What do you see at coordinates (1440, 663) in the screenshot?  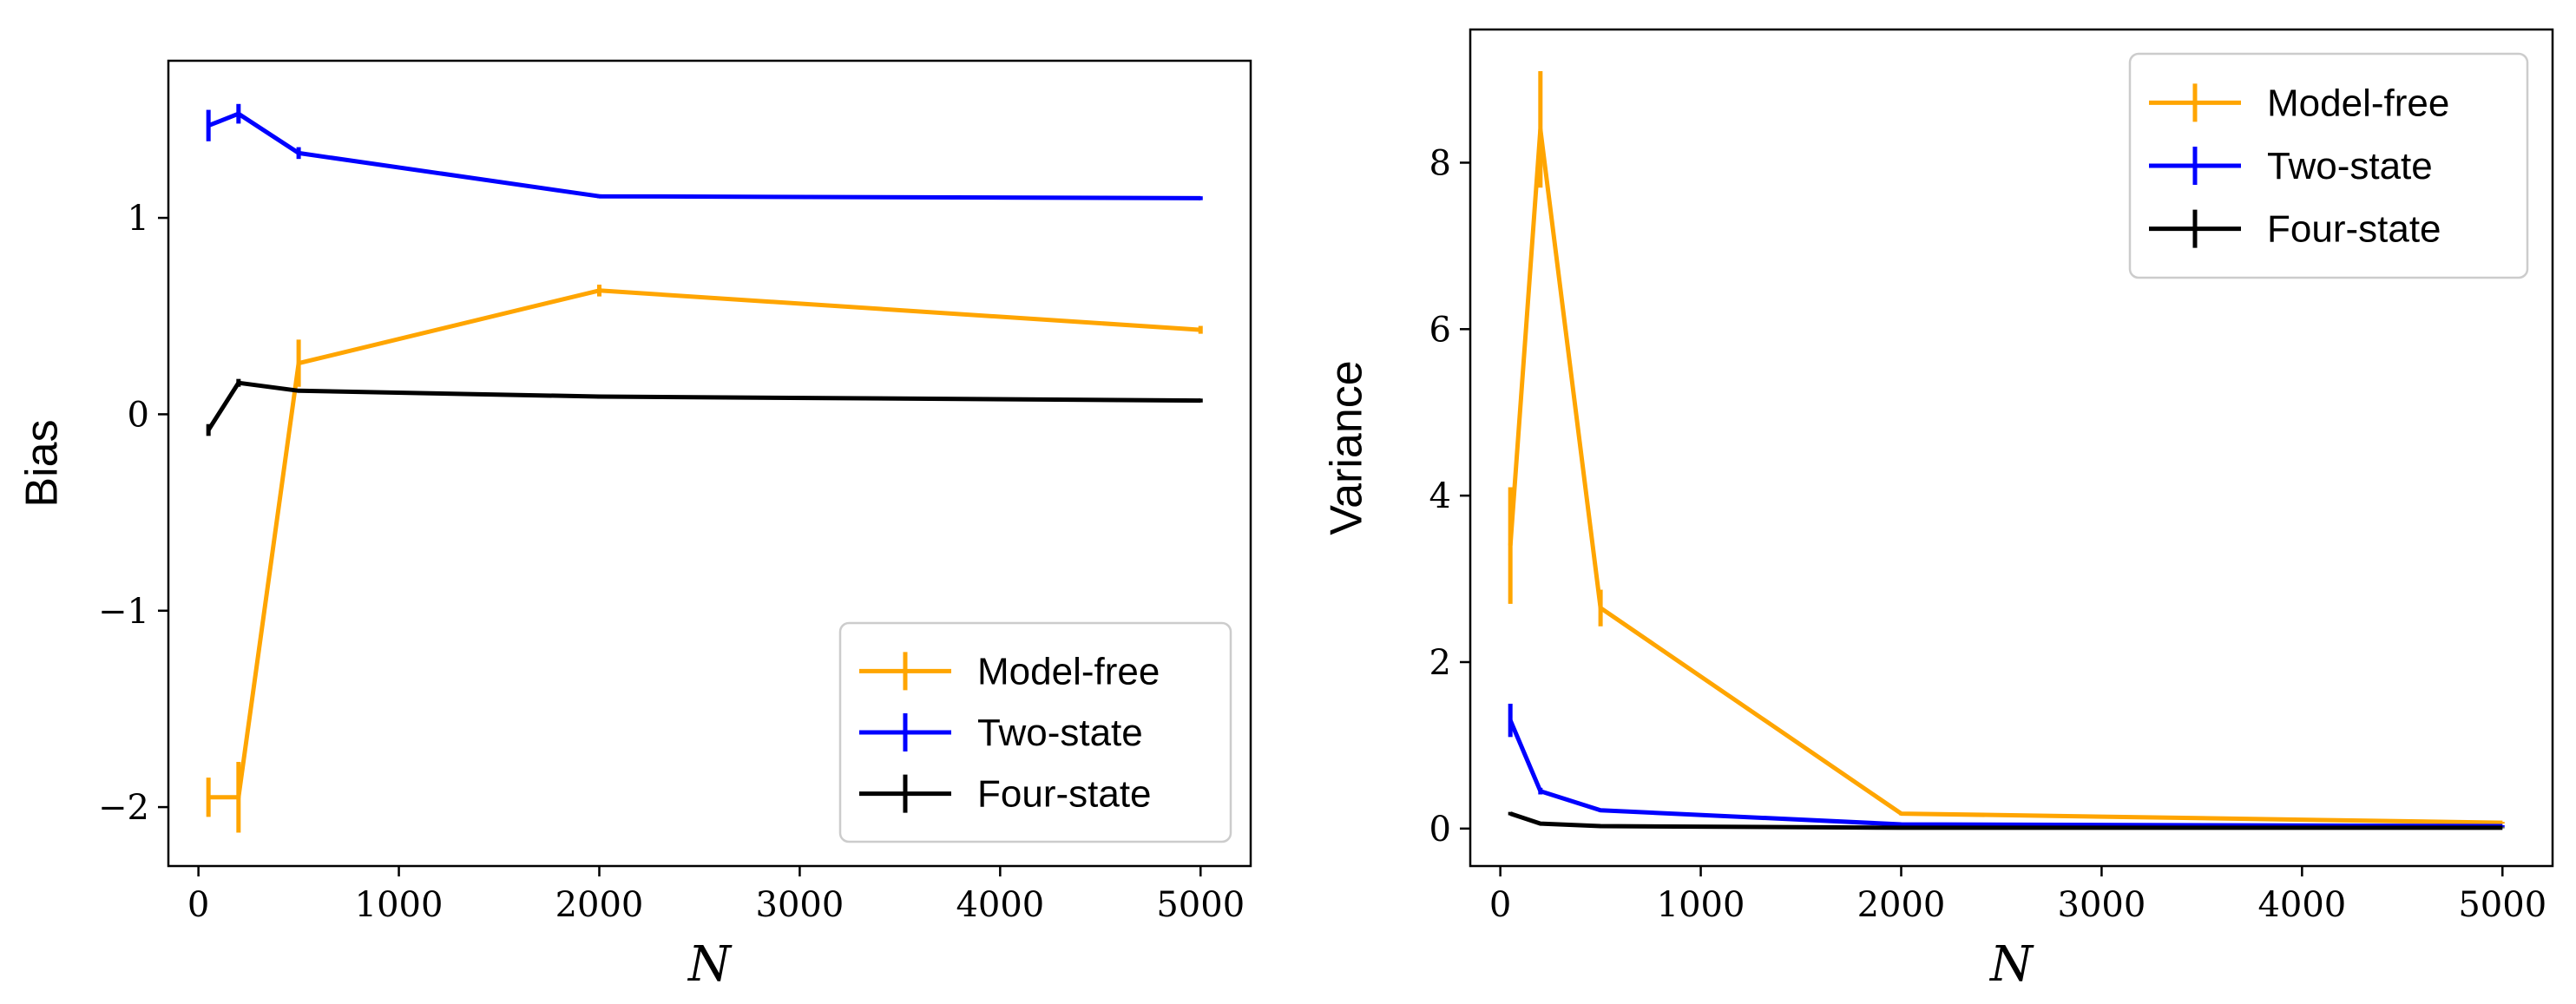 I see `y-tick-label: 2` at bounding box center [1440, 663].